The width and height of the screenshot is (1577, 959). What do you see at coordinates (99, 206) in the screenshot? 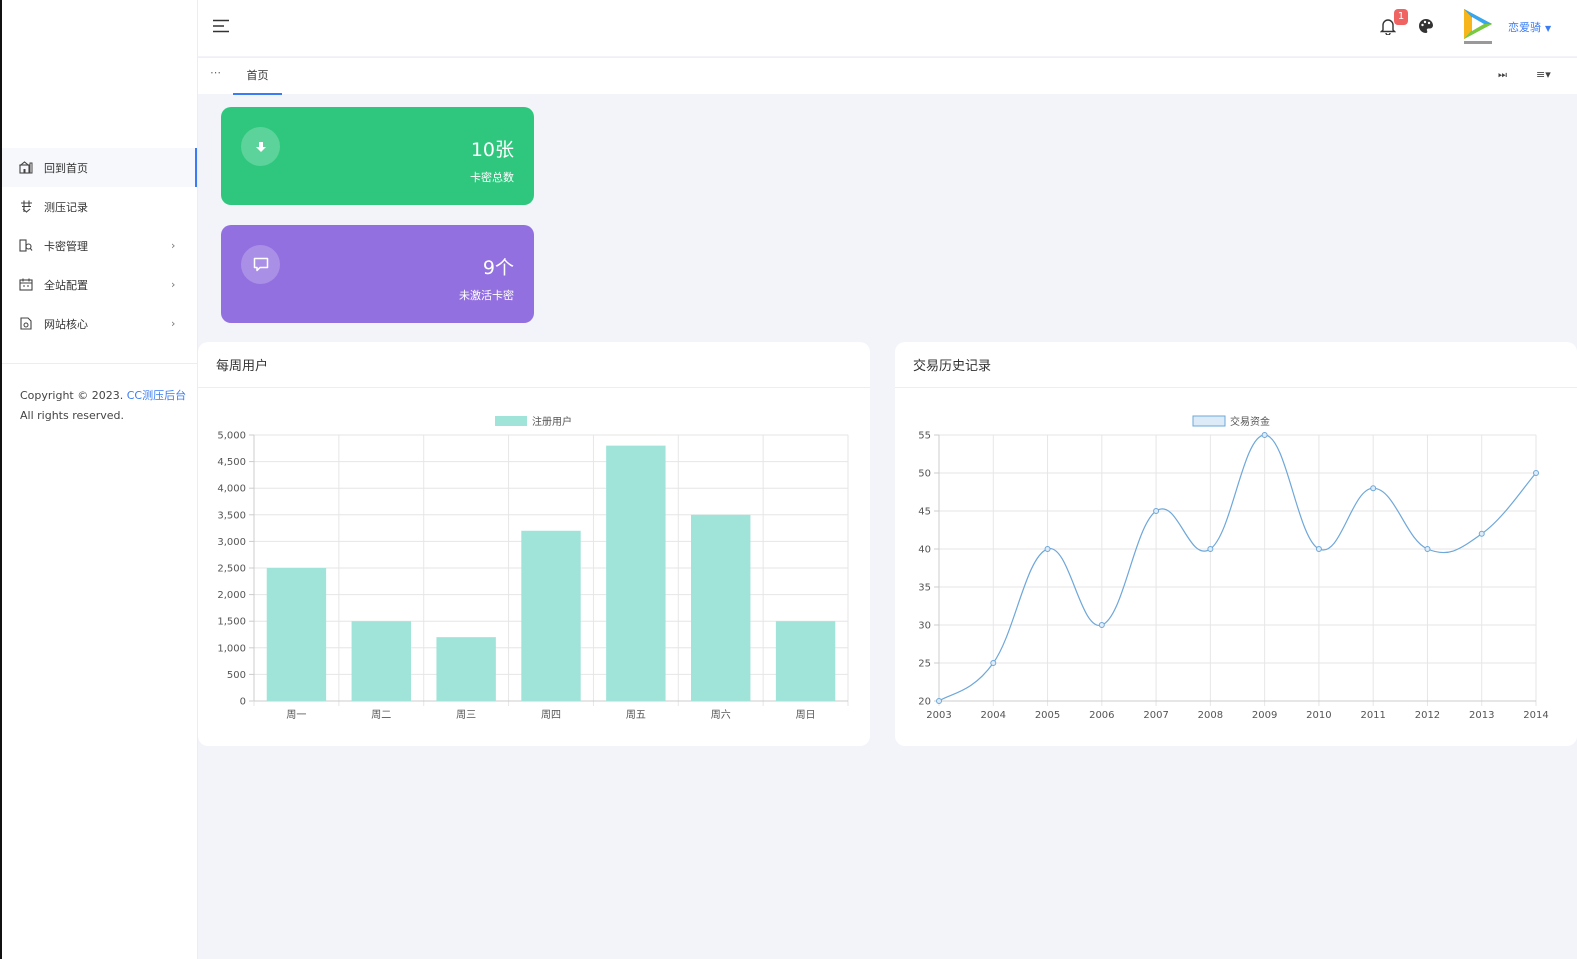
I see `sidebar-item-records: 测压记录` at bounding box center [99, 206].